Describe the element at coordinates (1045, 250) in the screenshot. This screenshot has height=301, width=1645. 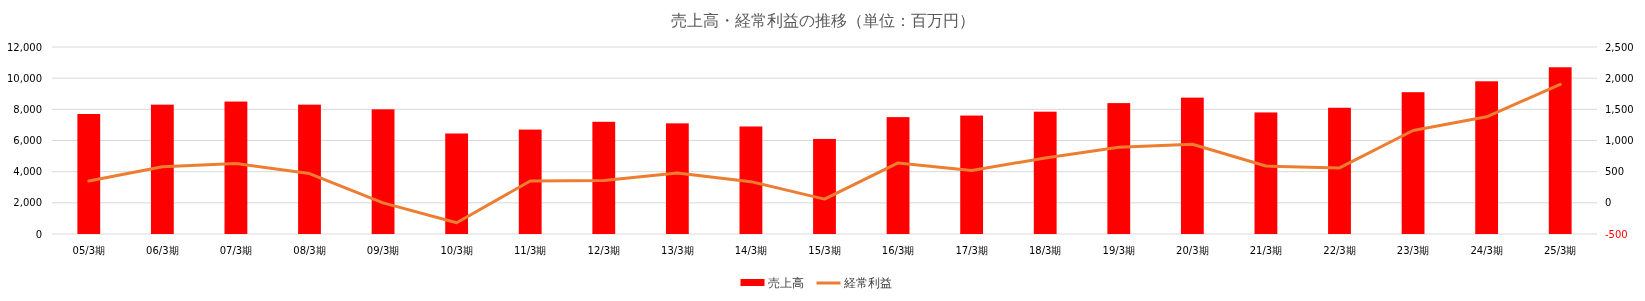
I see `x-tick-label: 18/3期` at that location.